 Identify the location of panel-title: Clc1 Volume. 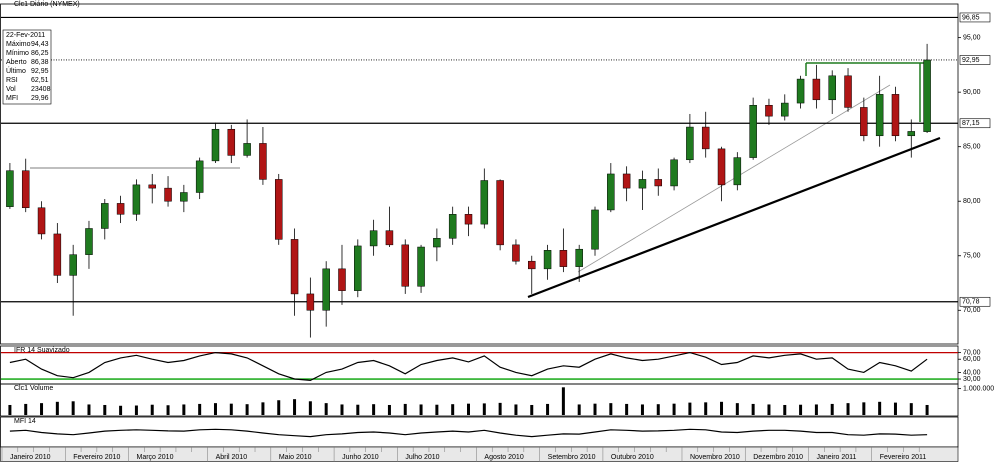
(33, 388).